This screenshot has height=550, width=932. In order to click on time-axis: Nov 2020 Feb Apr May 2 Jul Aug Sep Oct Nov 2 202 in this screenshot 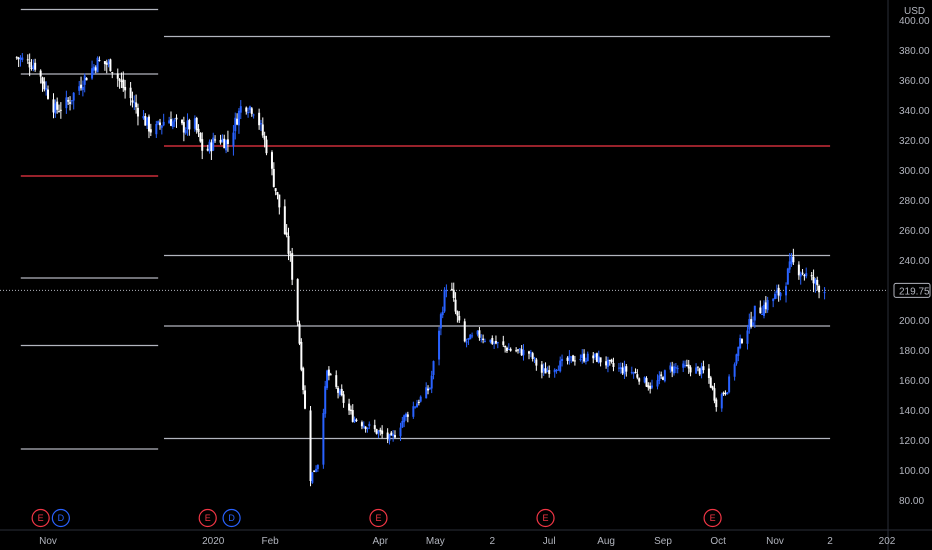, I will do `click(466, 538)`.